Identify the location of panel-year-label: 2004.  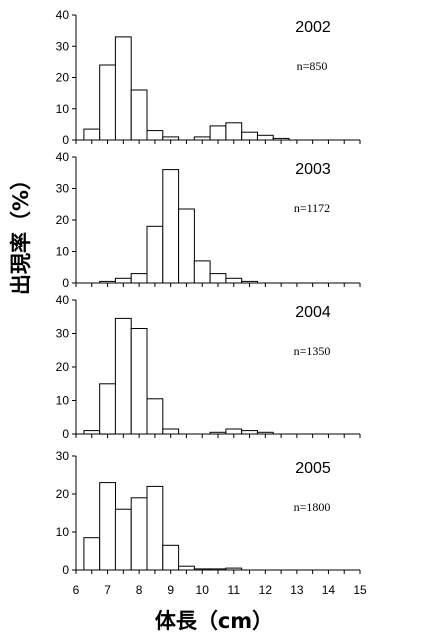
(313, 312).